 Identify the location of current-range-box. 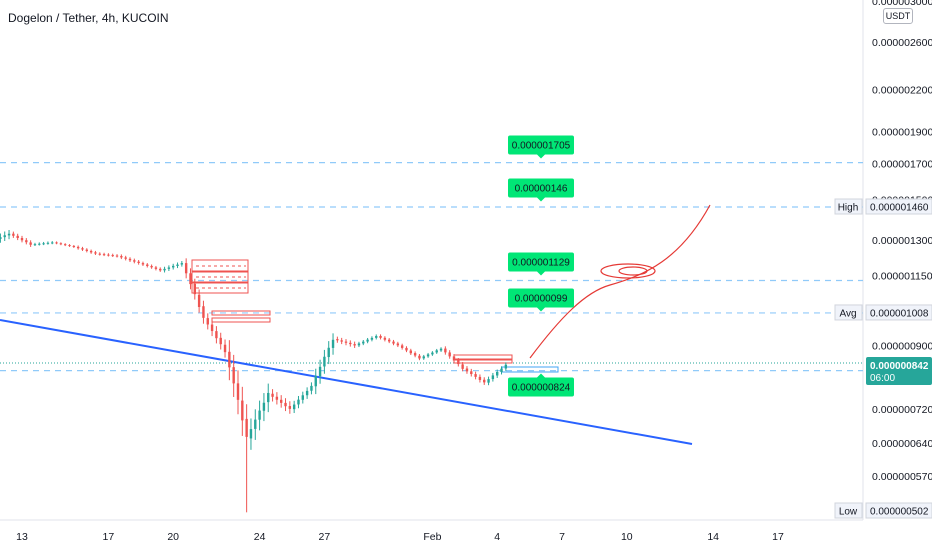
(530, 369).